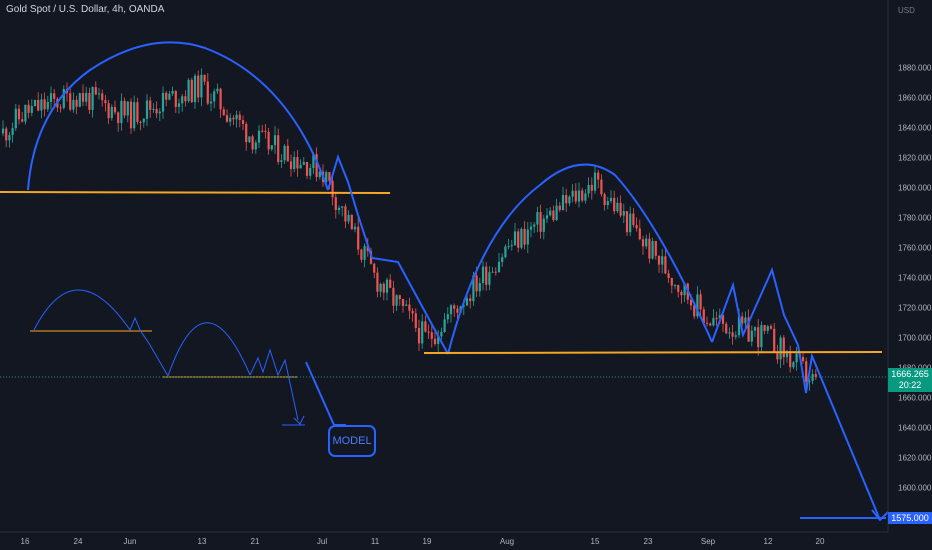  What do you see at coordinates (915, 428) in the screenshot?
I see `price-tick-3: 1640.000` at bounding box center [915, 428].